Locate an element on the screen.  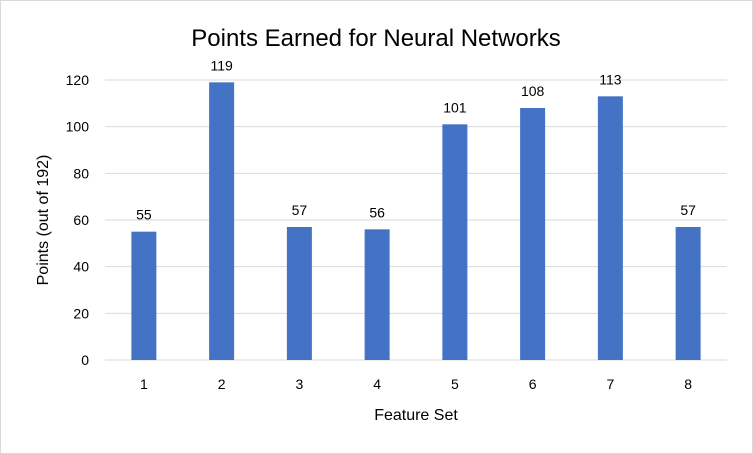
chart-title: Points Earned for Neural Networks is located at coordinates (376, 38).